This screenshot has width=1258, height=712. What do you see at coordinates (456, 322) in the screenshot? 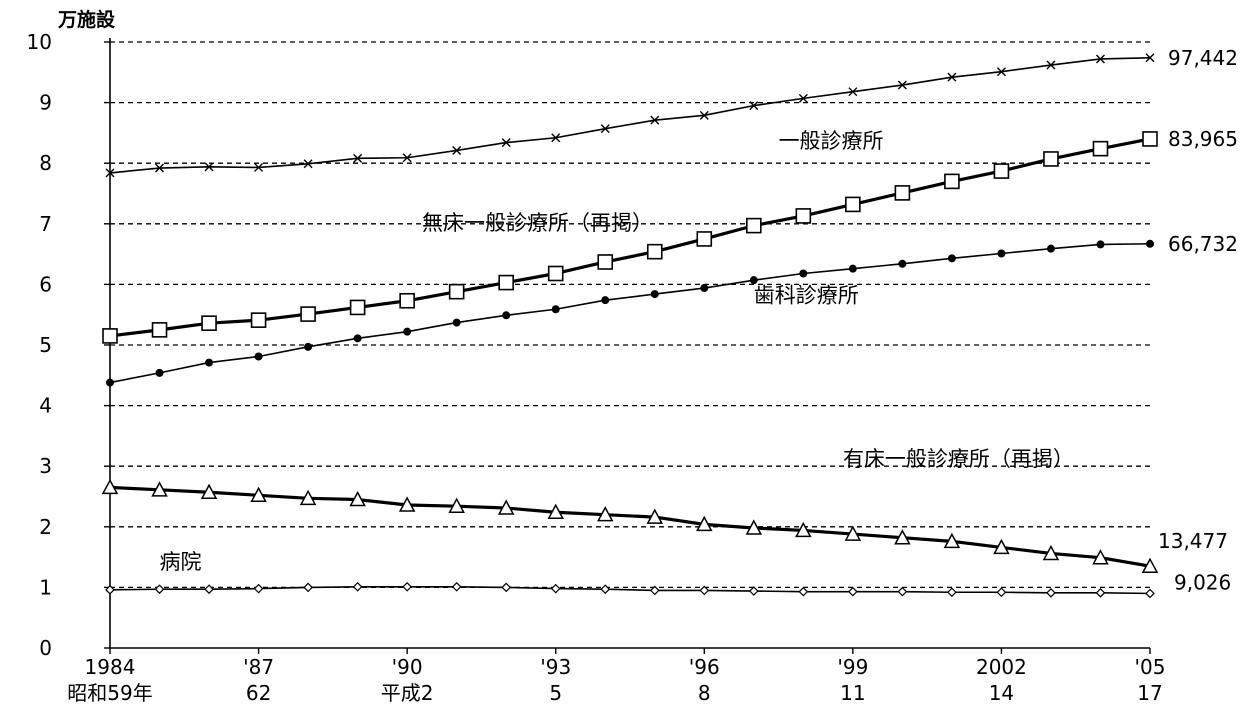
I see `data-point-2-1991` at bounding box center [456, 322].